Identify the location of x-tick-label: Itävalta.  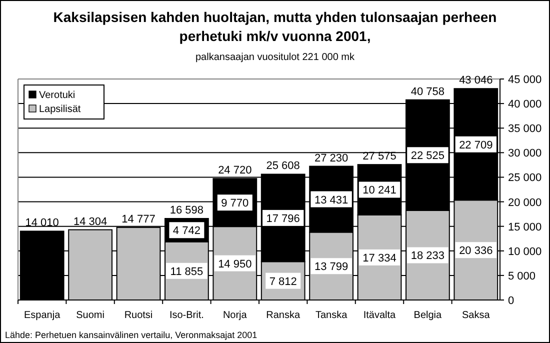
(379, 315).